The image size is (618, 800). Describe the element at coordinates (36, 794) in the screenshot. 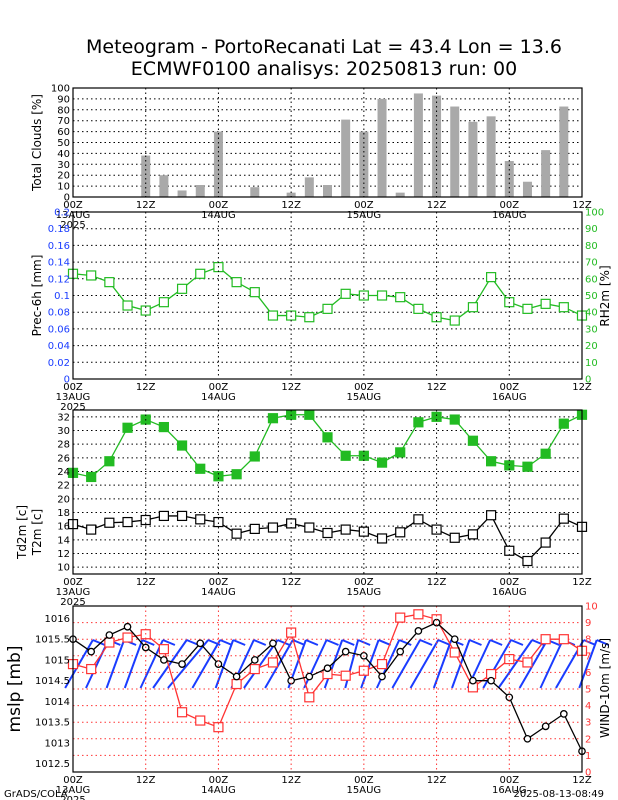

I see `footer-credit: GrADS/COLA` at that location.